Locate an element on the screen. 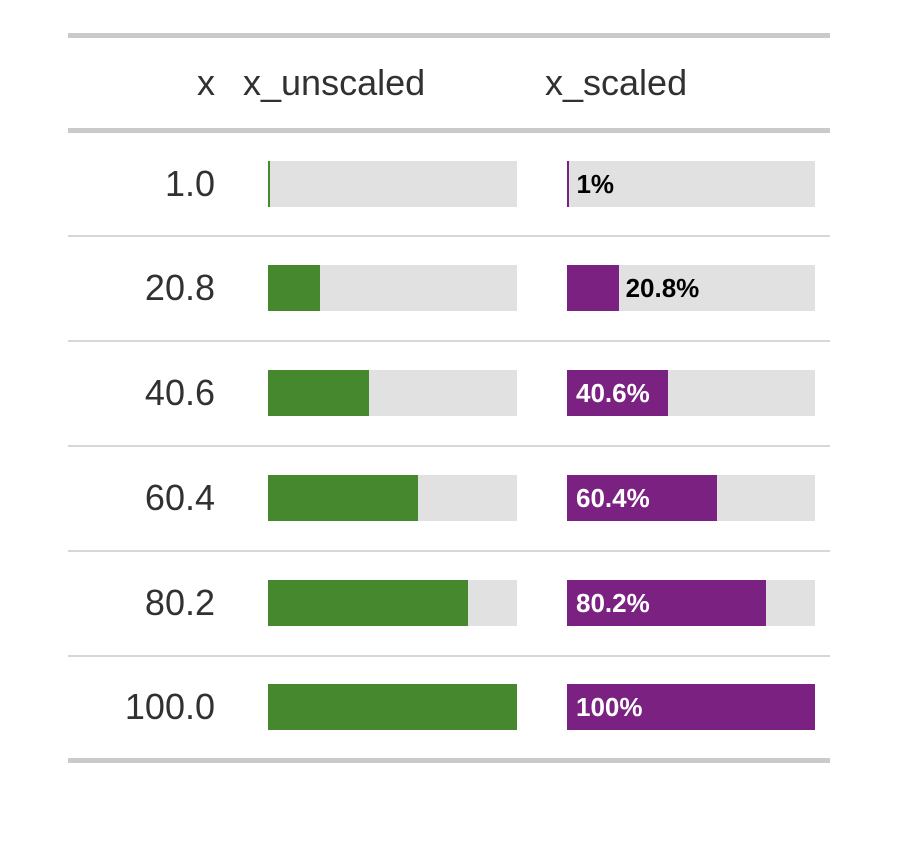 The height and width of the screenshot is (842, 920). table-row: 20.8 20.8% is located at coordinates (449, 287).